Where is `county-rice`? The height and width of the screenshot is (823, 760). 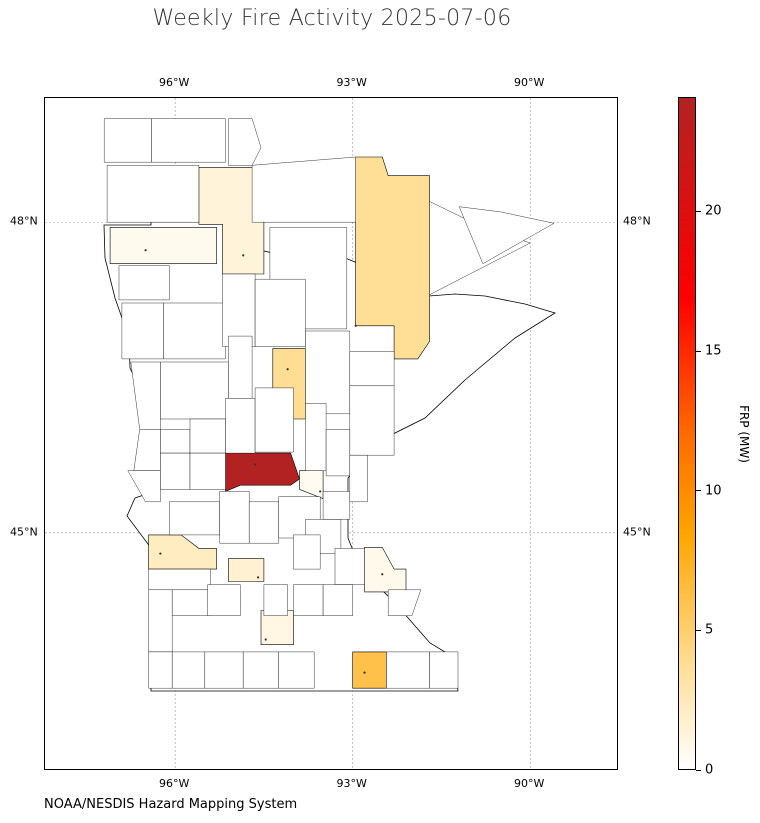 county-rice is located at coordinates (337, 600).